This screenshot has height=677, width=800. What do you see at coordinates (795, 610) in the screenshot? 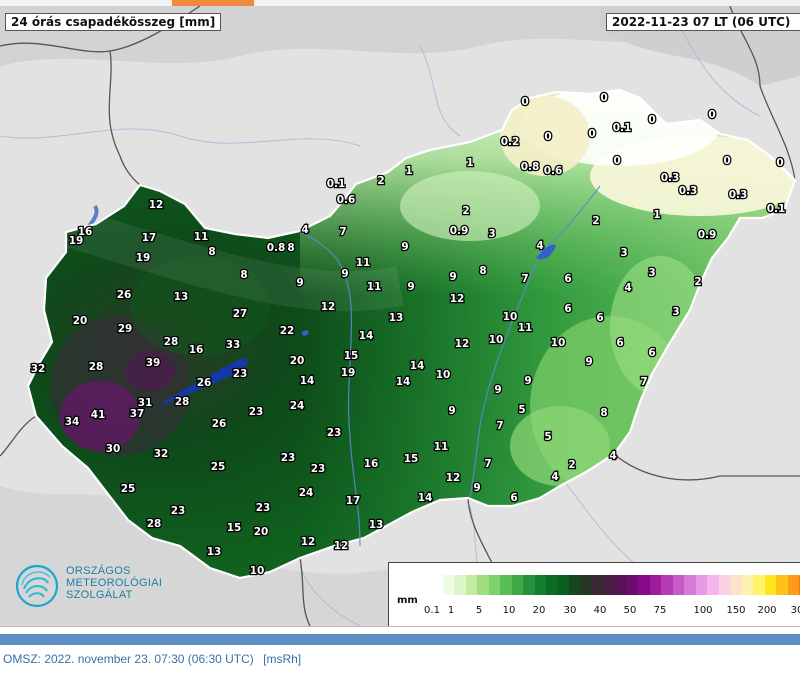
I see `legend-tick-label: 30` at bounding box center [795, 610].